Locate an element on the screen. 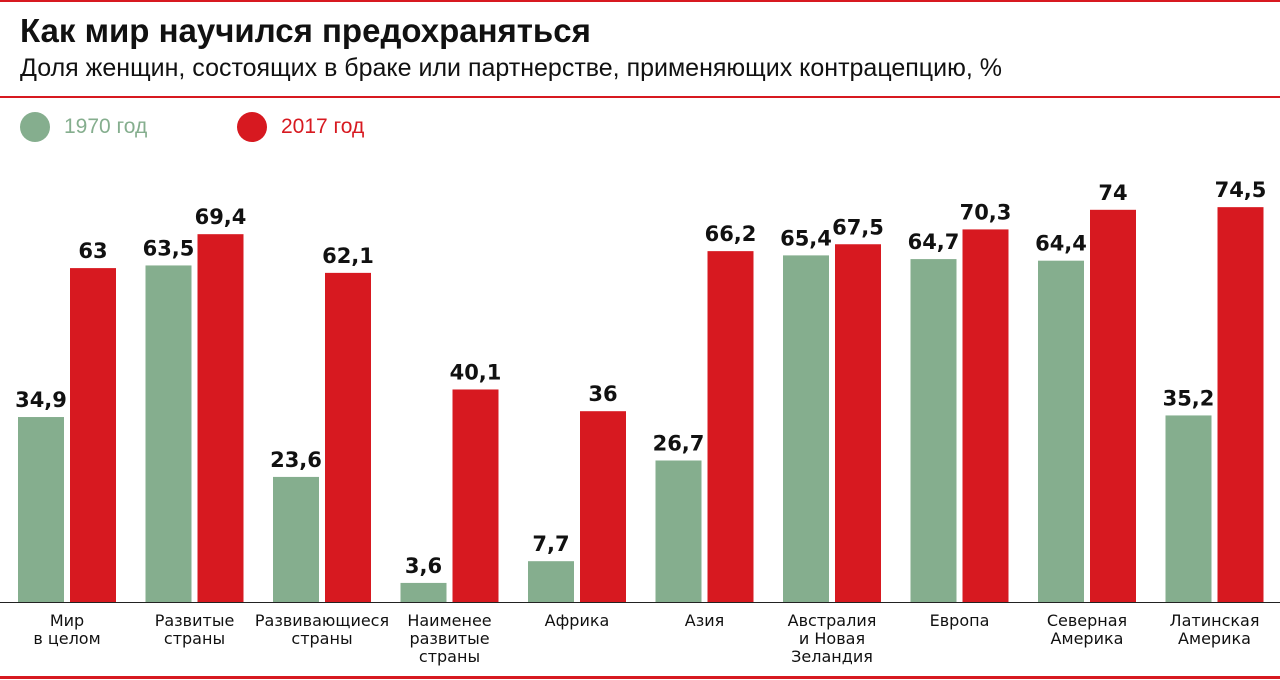  category-label-3-2: страны is located at coordinates (449, 656).